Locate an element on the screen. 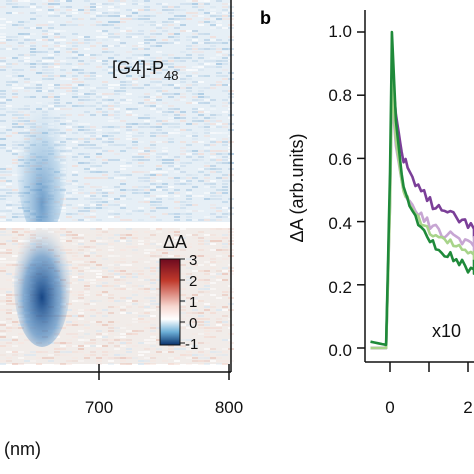 This screenshot has width=474, height=474. scale-annotation: x10 is located at coordinates (446, 331).